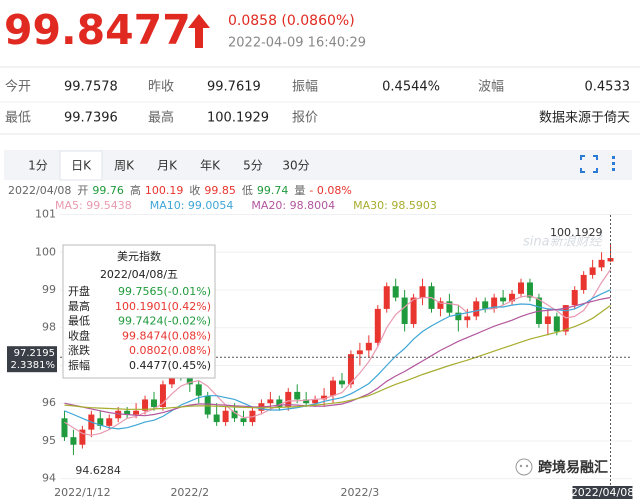 Image resolution: width=640 pixels, height=499 pixels. What do you see at coordinates (45, 214) in the screenshot?
I see `y-tick-label: 101` at bounding box center [45, 214].